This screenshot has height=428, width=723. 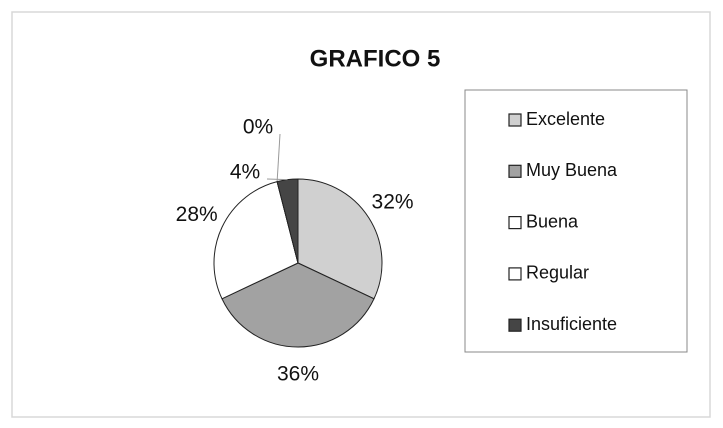 What do you see at coordinates (197, 214) in the screenshot?
I see `data-label: 28%` at bounding box center [197, 214].